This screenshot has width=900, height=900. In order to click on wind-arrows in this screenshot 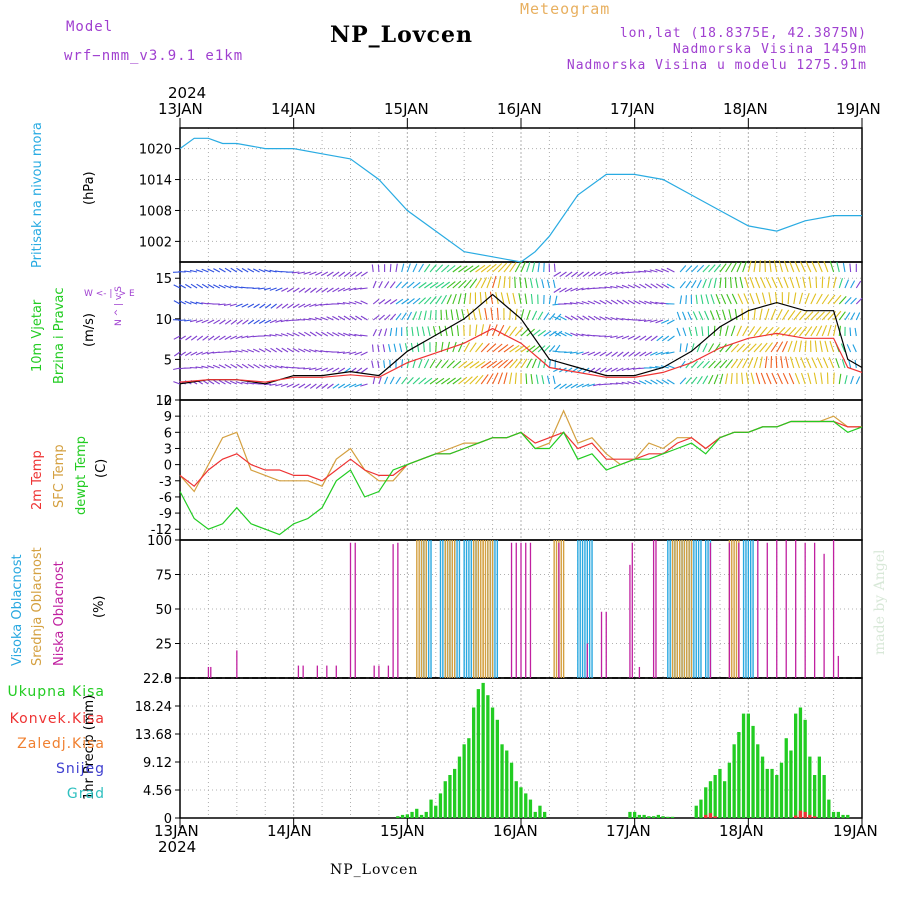, I will do `click(517, 325)`.